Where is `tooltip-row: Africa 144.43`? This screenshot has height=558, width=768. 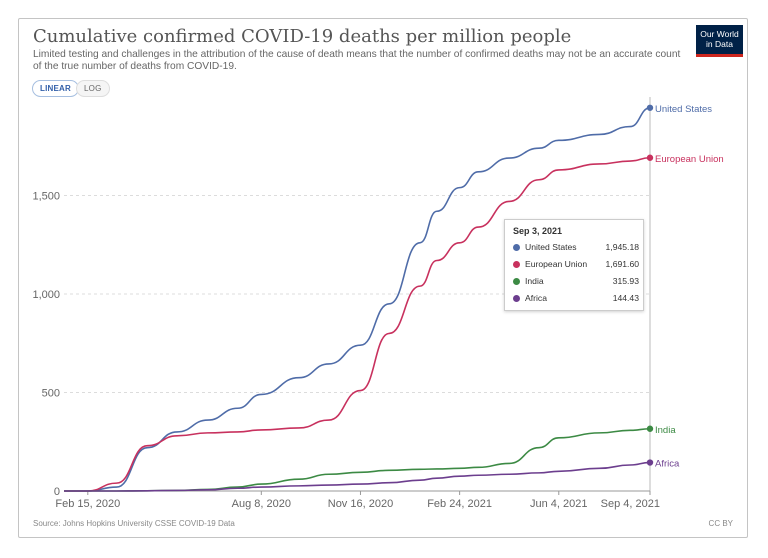
tooltip-row: Africa 144.43 is located at coordinates (576, 299).